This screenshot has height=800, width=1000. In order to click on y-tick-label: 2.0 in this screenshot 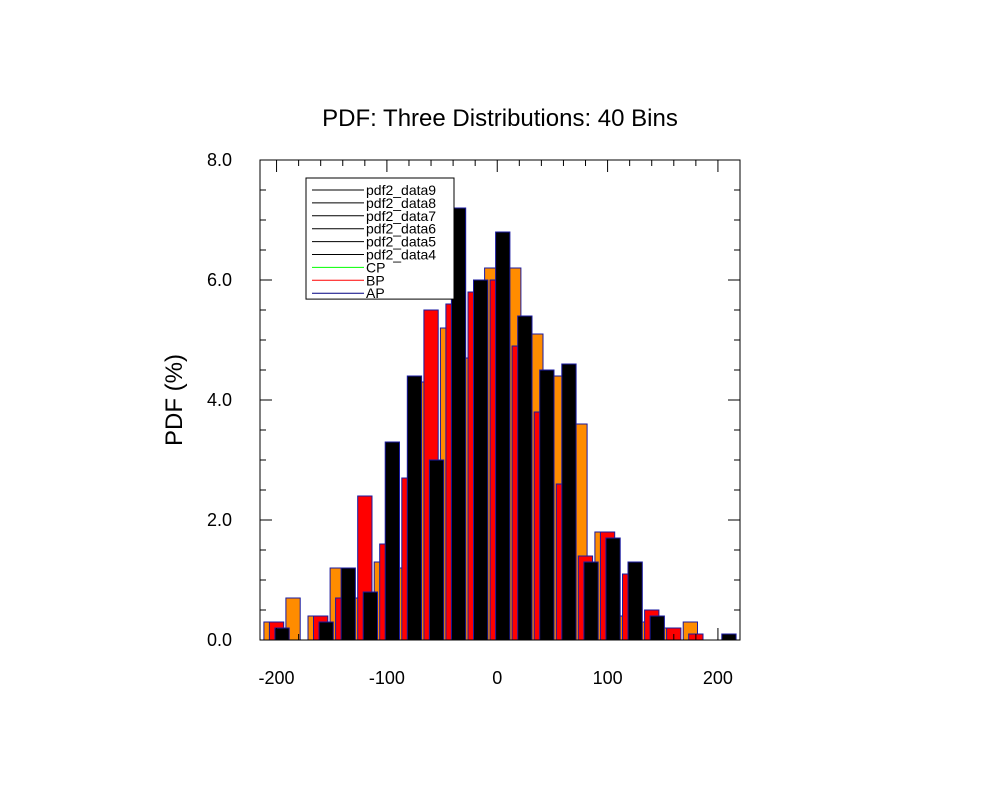, I will do `click(219, 520)`.